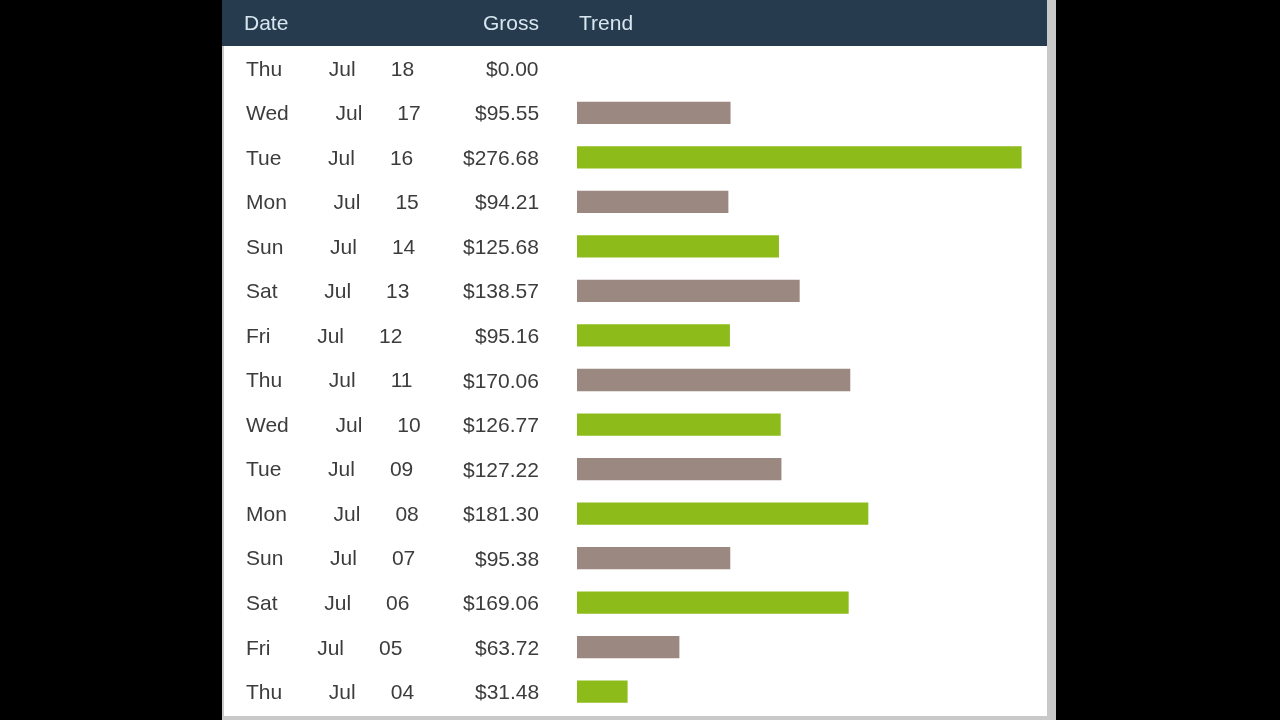 This screenshot has width=1280, height=720. I want to click on data-label: $127.22, so click(501, 469).